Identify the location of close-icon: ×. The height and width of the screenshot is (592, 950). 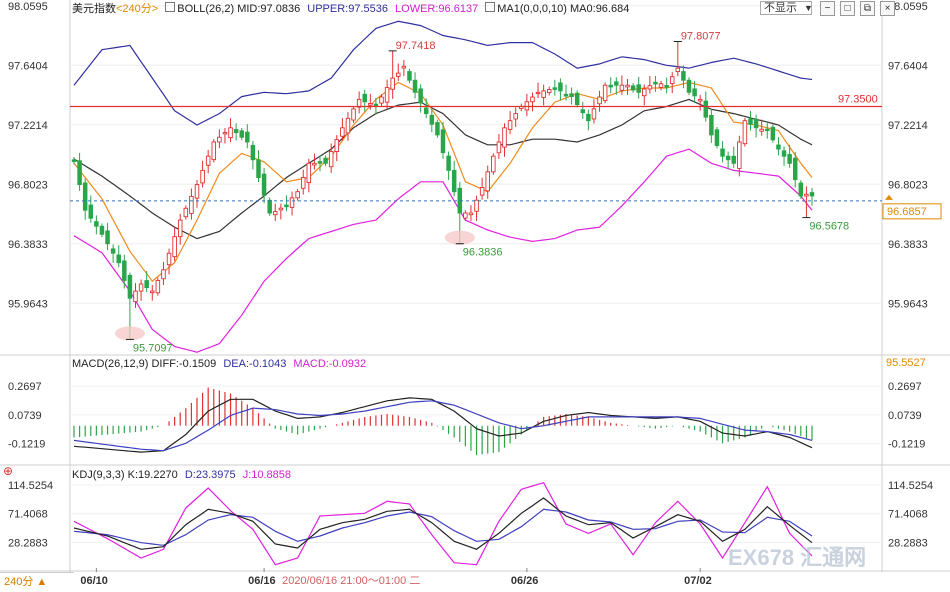
(887, 8).